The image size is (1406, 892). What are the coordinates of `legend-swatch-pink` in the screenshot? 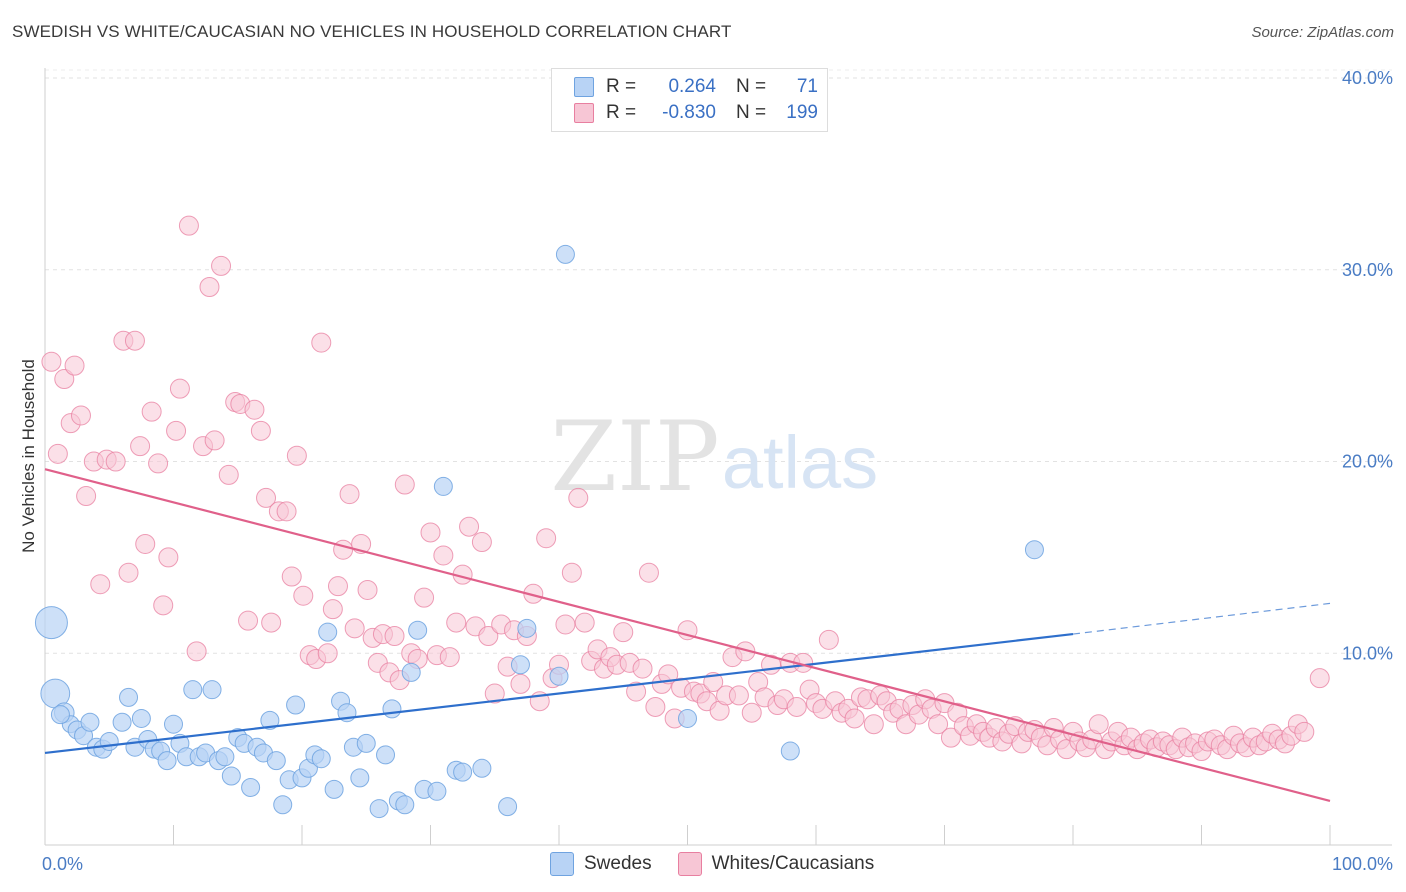 It's located at (584, 113).